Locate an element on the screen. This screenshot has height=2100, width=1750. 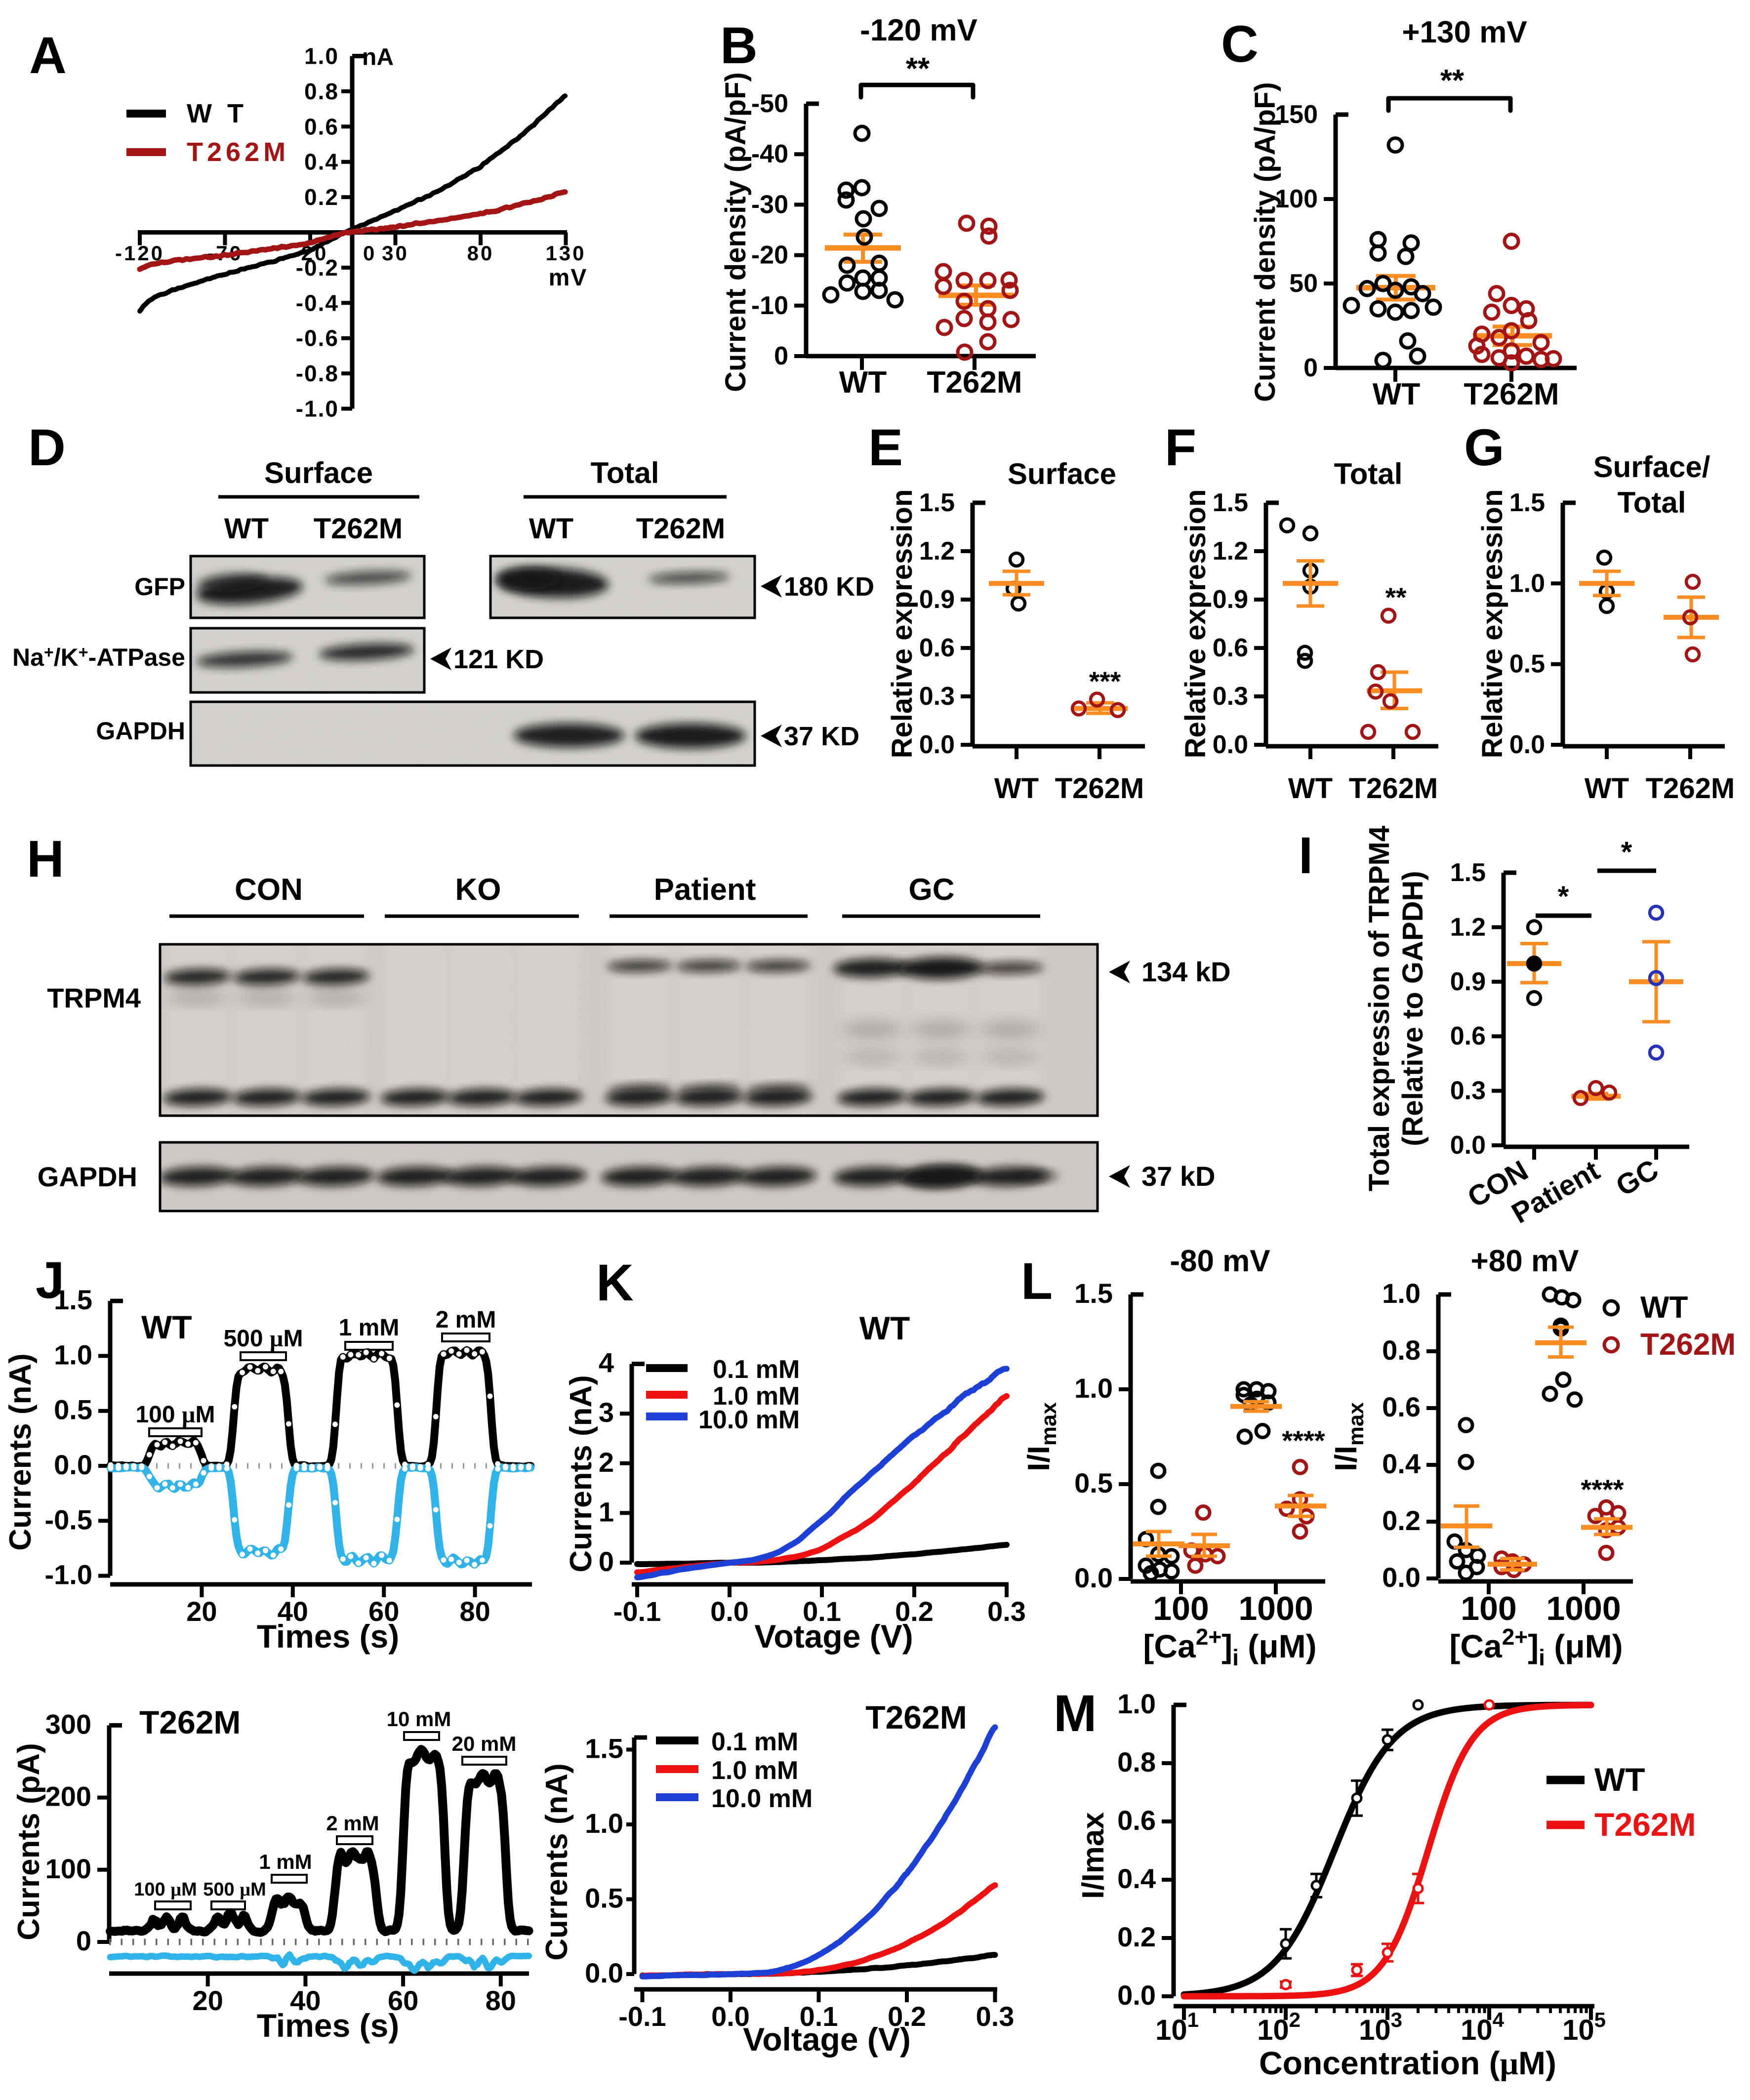
svg-text: -0.1 is located at coordinates (642, 2016).